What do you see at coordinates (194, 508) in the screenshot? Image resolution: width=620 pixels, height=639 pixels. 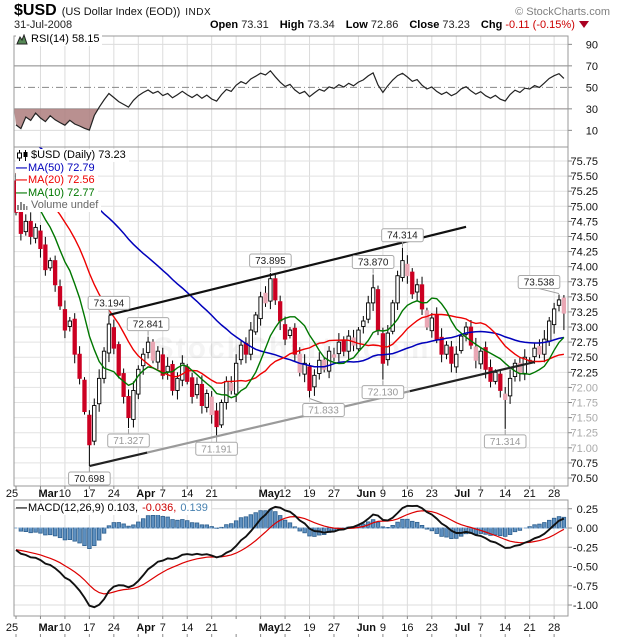 I see `macd-hist-value: 0.139` at bounding box center [194, 508].